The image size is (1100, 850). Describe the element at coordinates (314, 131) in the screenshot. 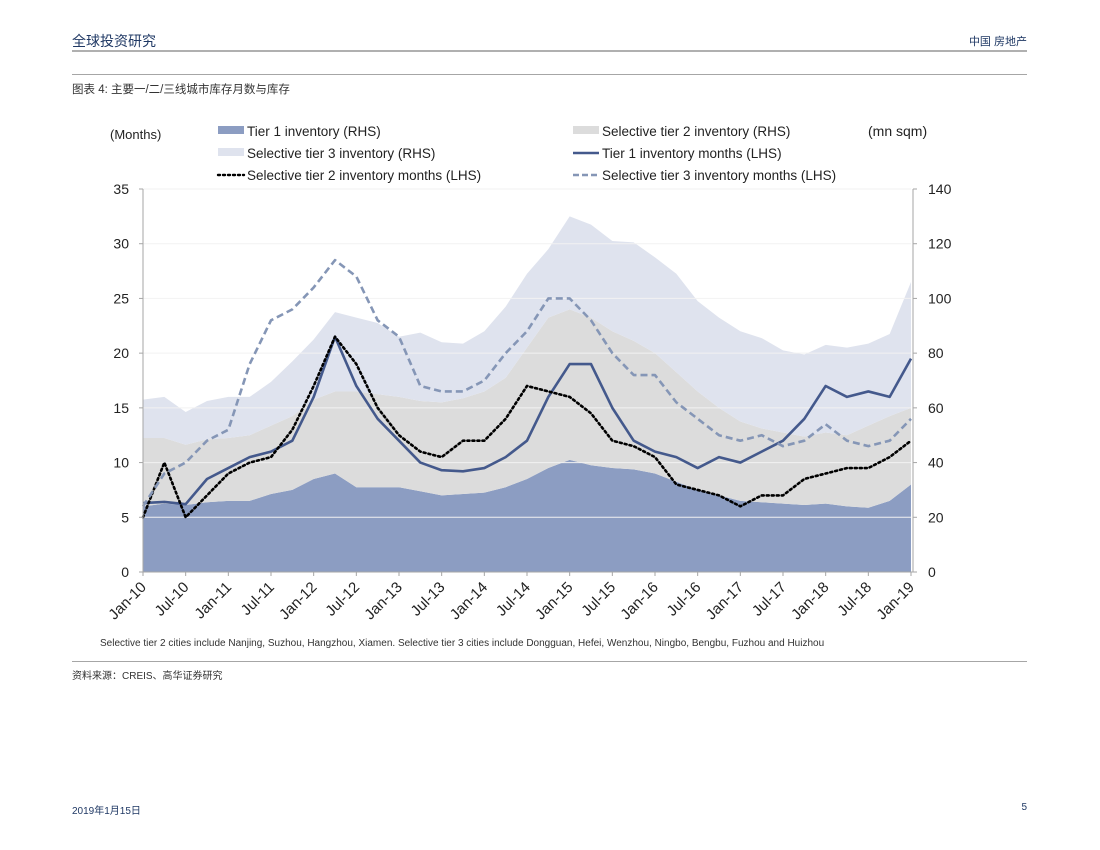

I see `legend-label: Tier 1 inventory (RHS)` at that location.